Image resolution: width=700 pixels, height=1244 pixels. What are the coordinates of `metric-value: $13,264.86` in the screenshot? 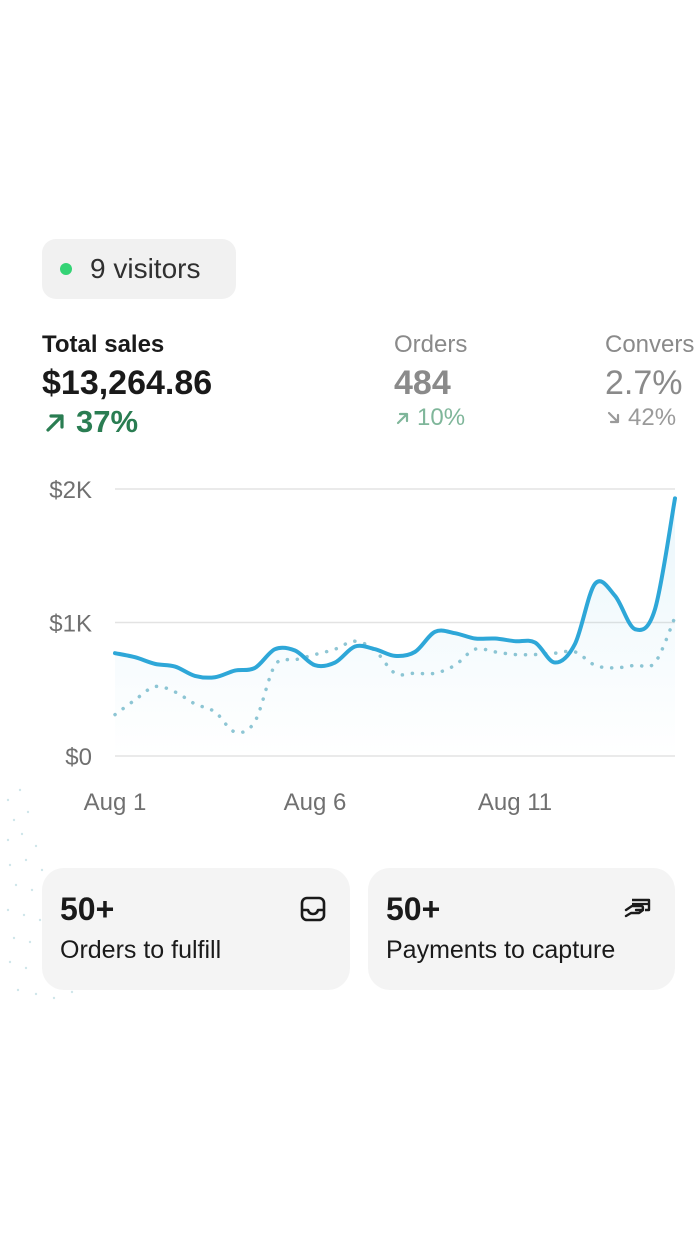 It's located at (127, 383).